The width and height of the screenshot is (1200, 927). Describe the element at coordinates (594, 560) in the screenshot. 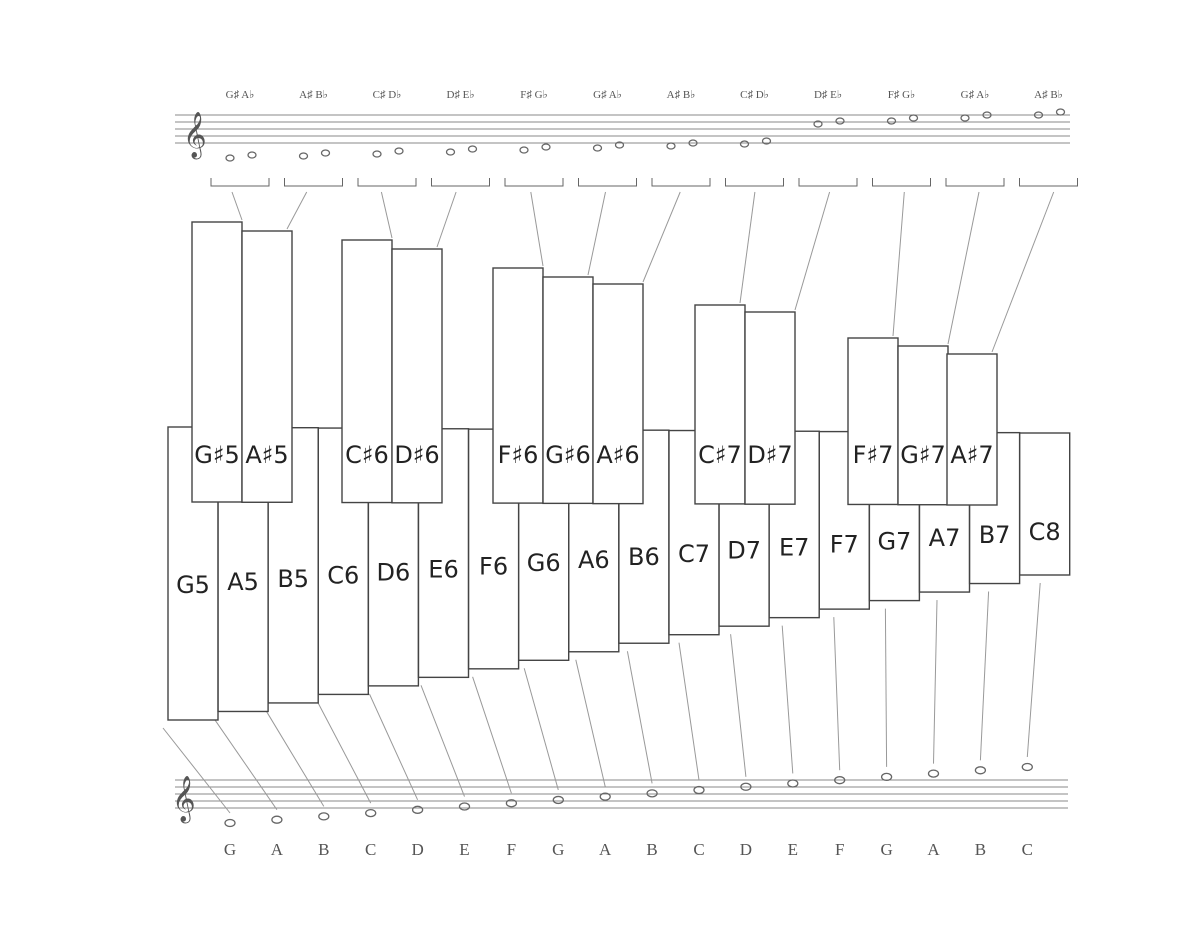

I see `natural-bar-label: A6` at that location.